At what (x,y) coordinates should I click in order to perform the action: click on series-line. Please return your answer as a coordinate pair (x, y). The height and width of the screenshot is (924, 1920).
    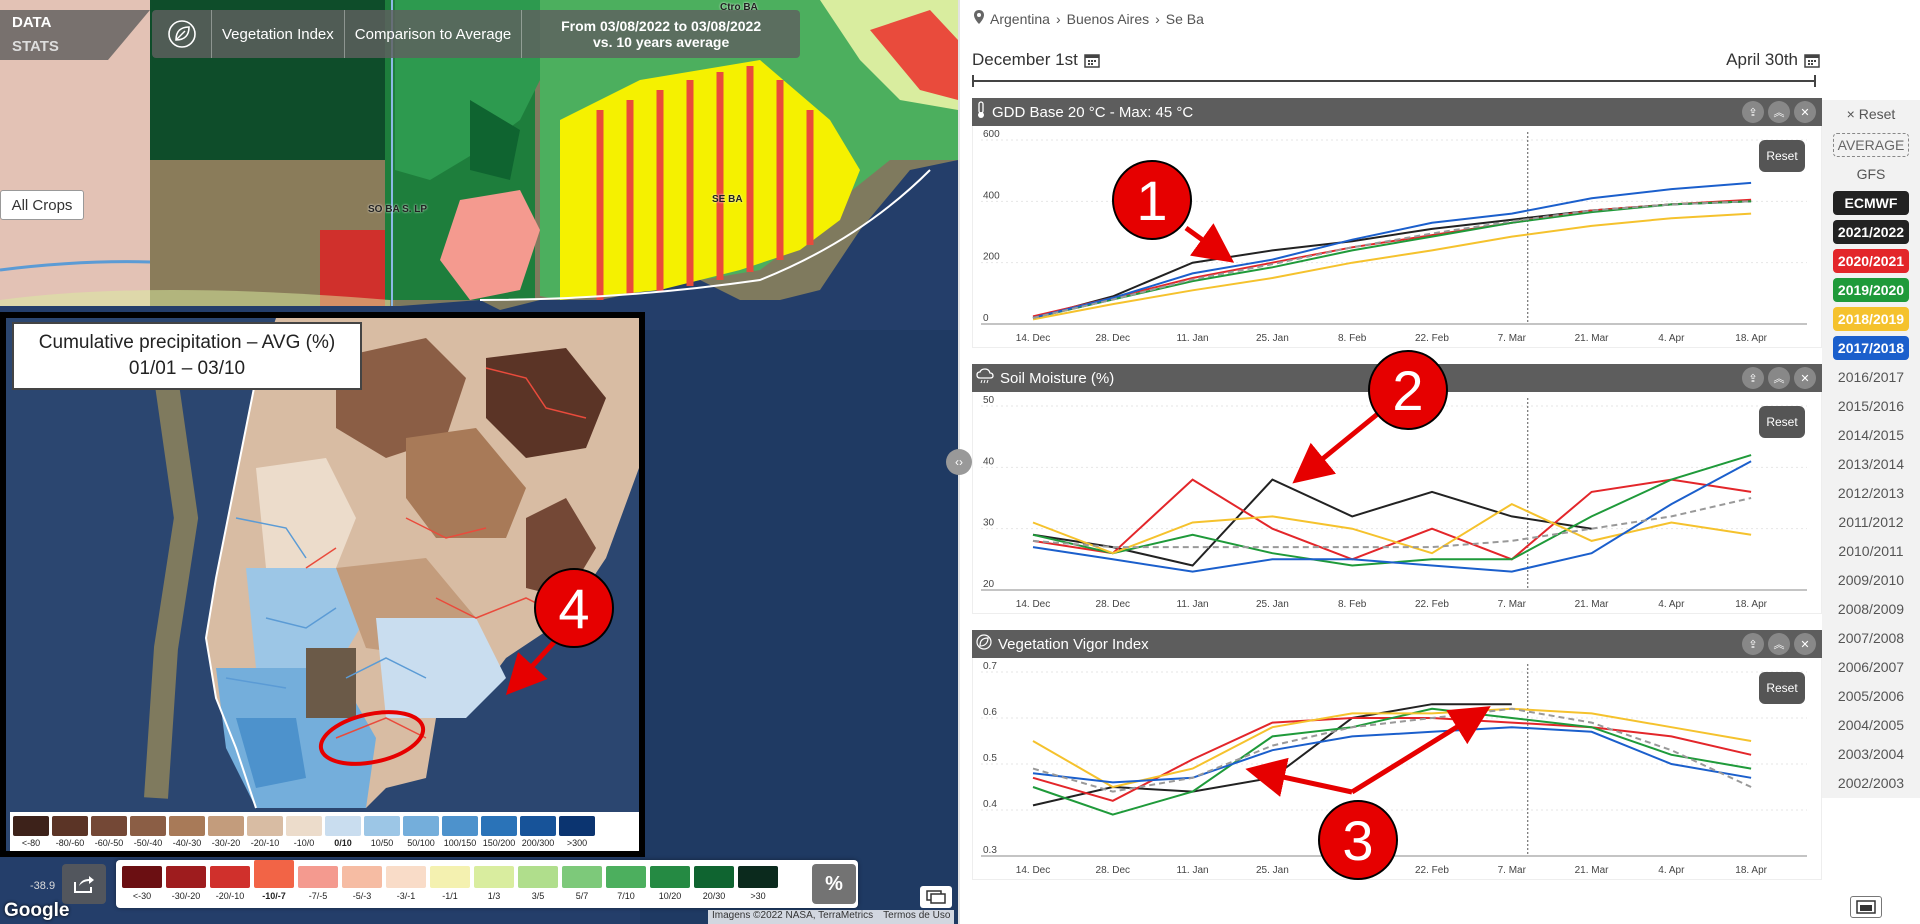
    Looking at the image, I should click on (1392, 259).